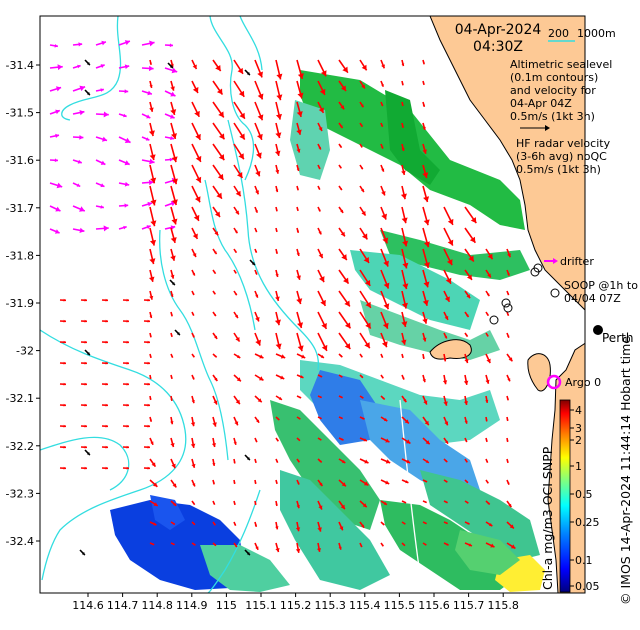 This screenshot has width=640, height=630. I want to click on city-marker-perth: Perth, so click(613, 335).